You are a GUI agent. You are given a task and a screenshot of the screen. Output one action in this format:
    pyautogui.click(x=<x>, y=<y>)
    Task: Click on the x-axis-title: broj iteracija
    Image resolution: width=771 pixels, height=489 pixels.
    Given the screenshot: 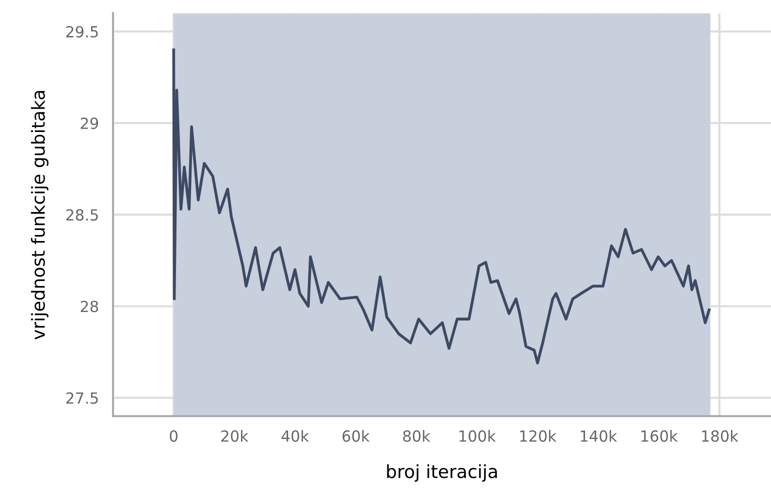 What is the action you would take?
    pyautogui.click(x=442, y=473)
    